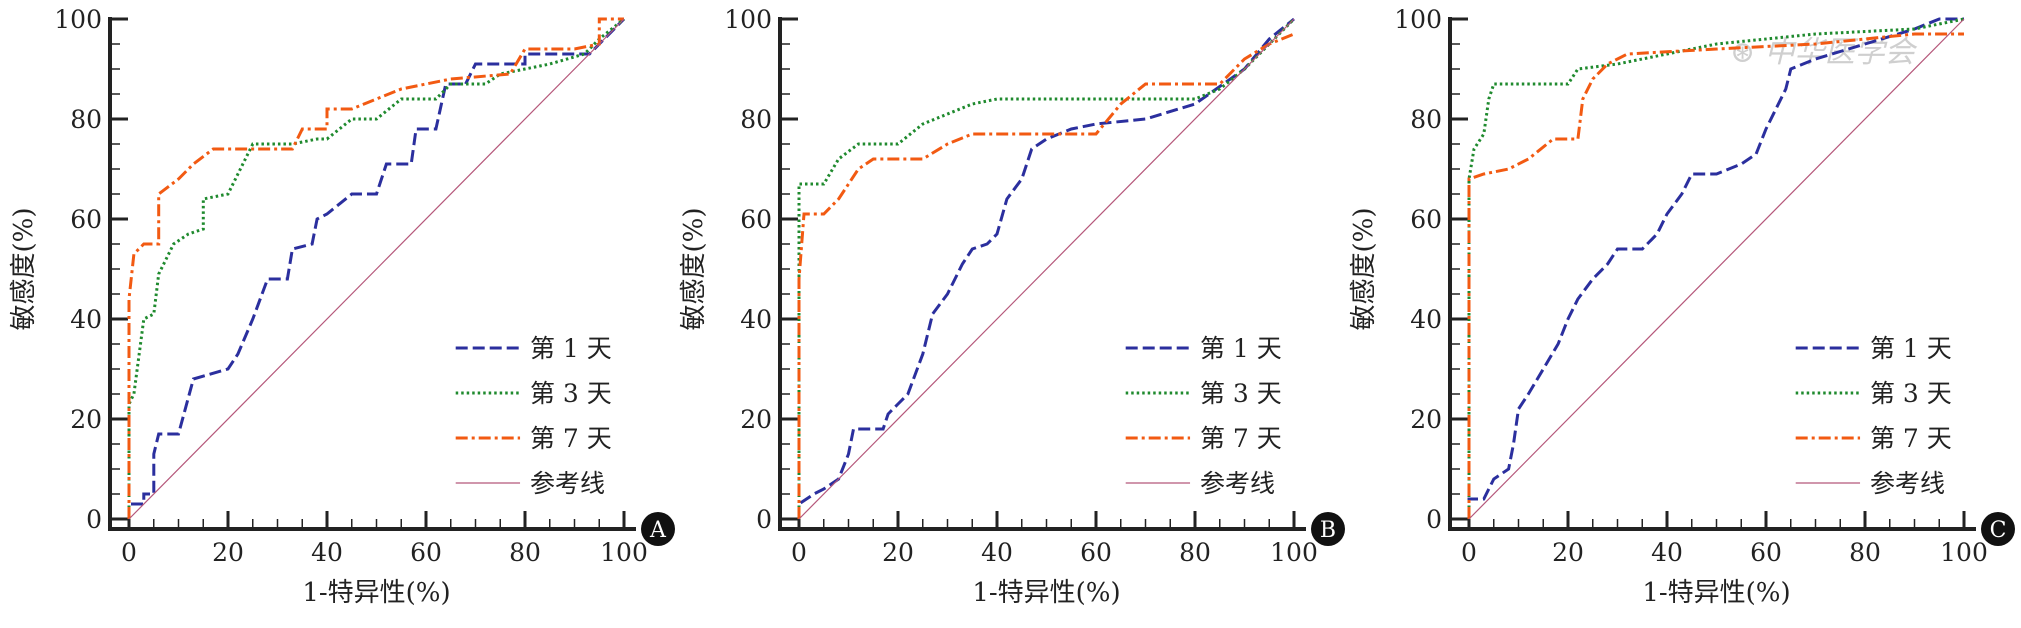 Image resolution: width=2021 pixels, height=628 pixels. I want to click on panel-letter: B, so click(1328, 530).